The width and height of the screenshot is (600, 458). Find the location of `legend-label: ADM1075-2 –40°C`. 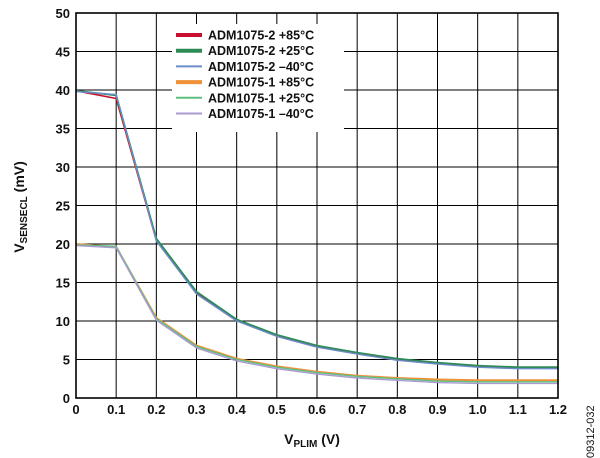

legend-label: ADM1075-2 –40°C is located at coordinates (261, 67).